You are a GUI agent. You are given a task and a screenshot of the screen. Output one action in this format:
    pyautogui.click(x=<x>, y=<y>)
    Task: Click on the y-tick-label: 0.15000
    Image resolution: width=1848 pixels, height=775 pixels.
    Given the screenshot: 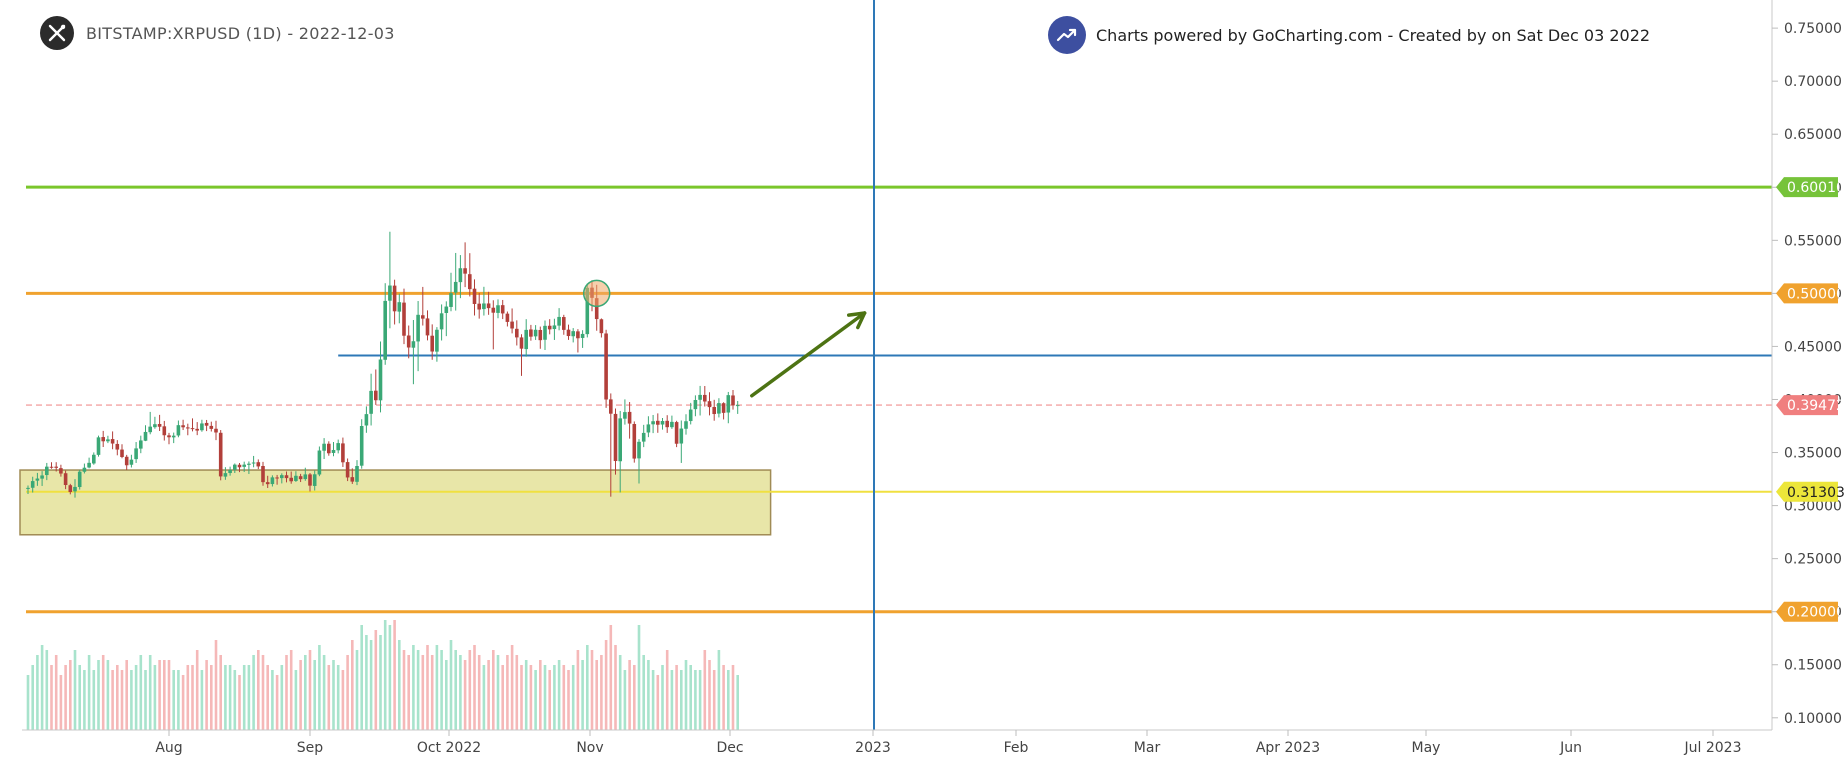 What is the action you would take?
    pyautogui.click(x=1813, y=666)
    